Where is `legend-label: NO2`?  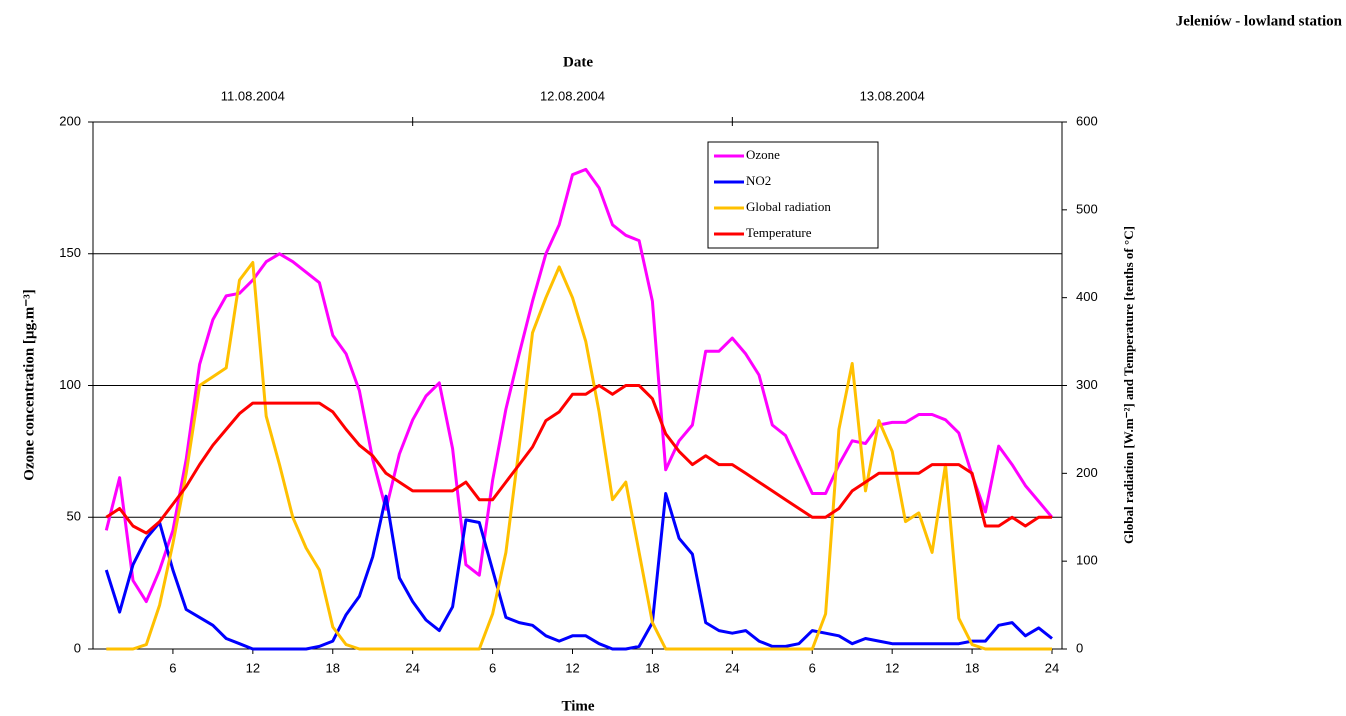 legend-label: NO2 is located at coordinates (758, 180).